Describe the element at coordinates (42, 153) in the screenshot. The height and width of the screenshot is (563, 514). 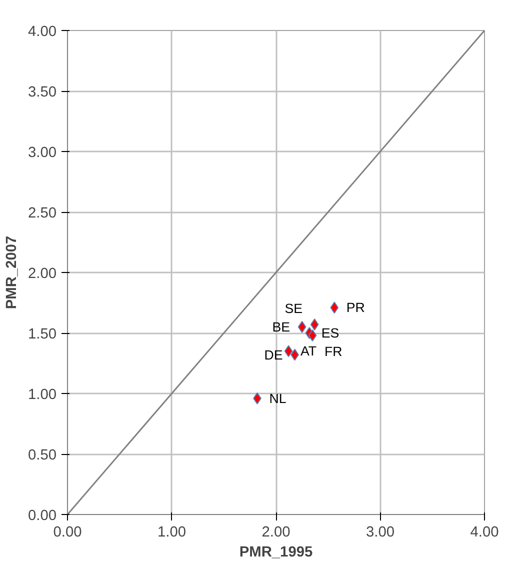
I see `y-tick-label: 3.00` at that location.